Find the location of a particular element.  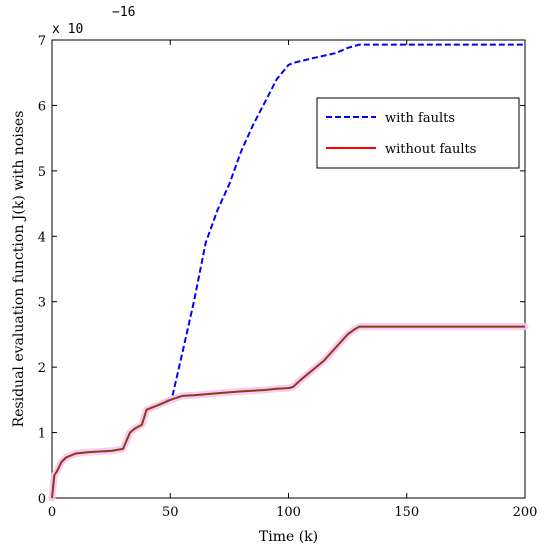

y-multiplier-base: x 10 is located at coordinates (67, 29).